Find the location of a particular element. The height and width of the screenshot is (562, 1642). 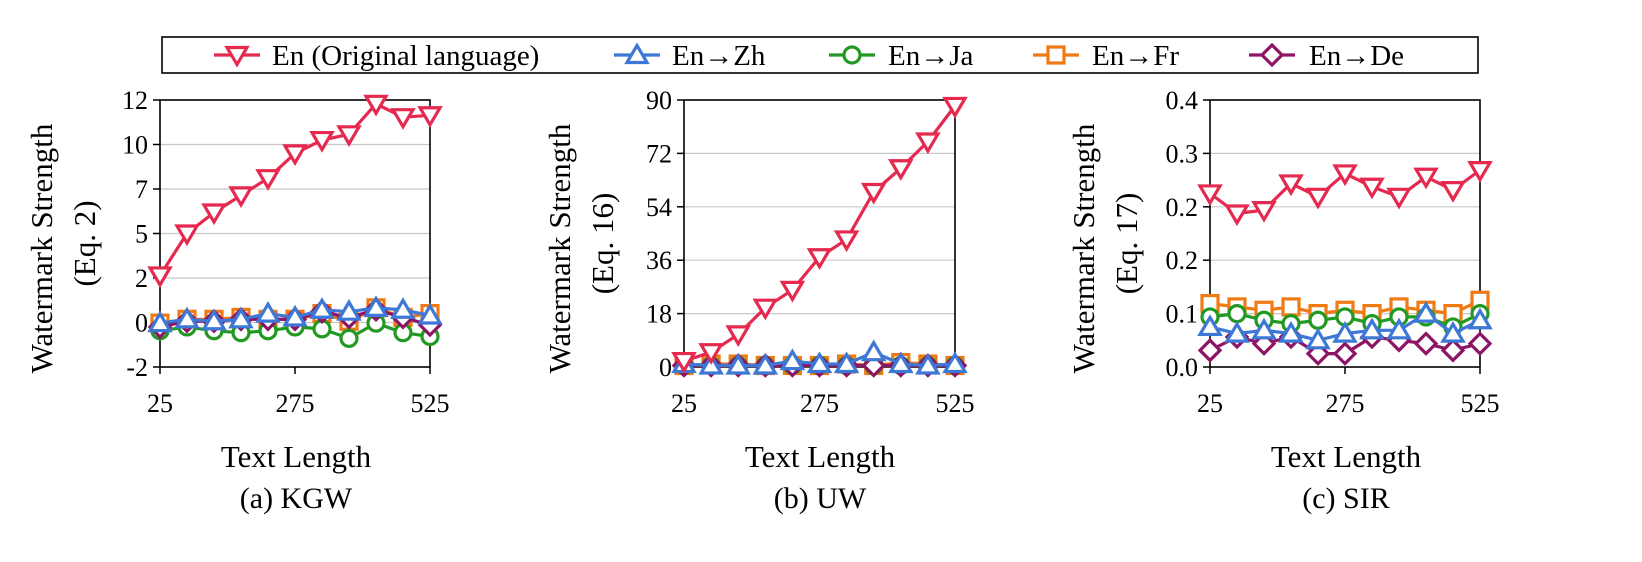

y-axis-label-equation: (Eq. 17) is located at coordinates (1126, 244).